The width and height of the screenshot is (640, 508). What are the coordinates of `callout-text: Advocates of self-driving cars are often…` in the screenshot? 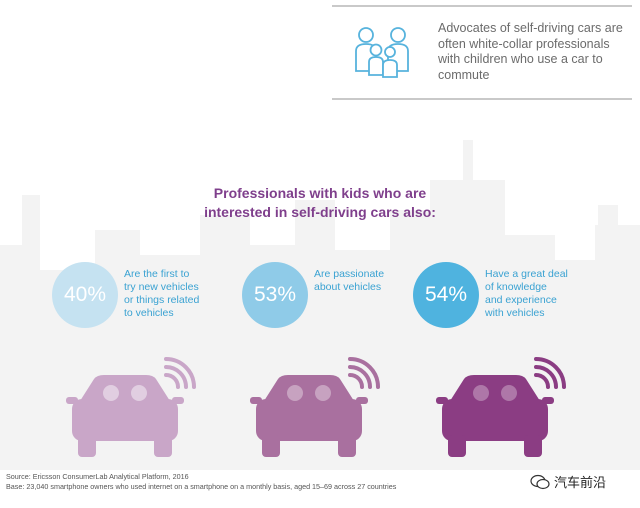 It's located at (530, 51).